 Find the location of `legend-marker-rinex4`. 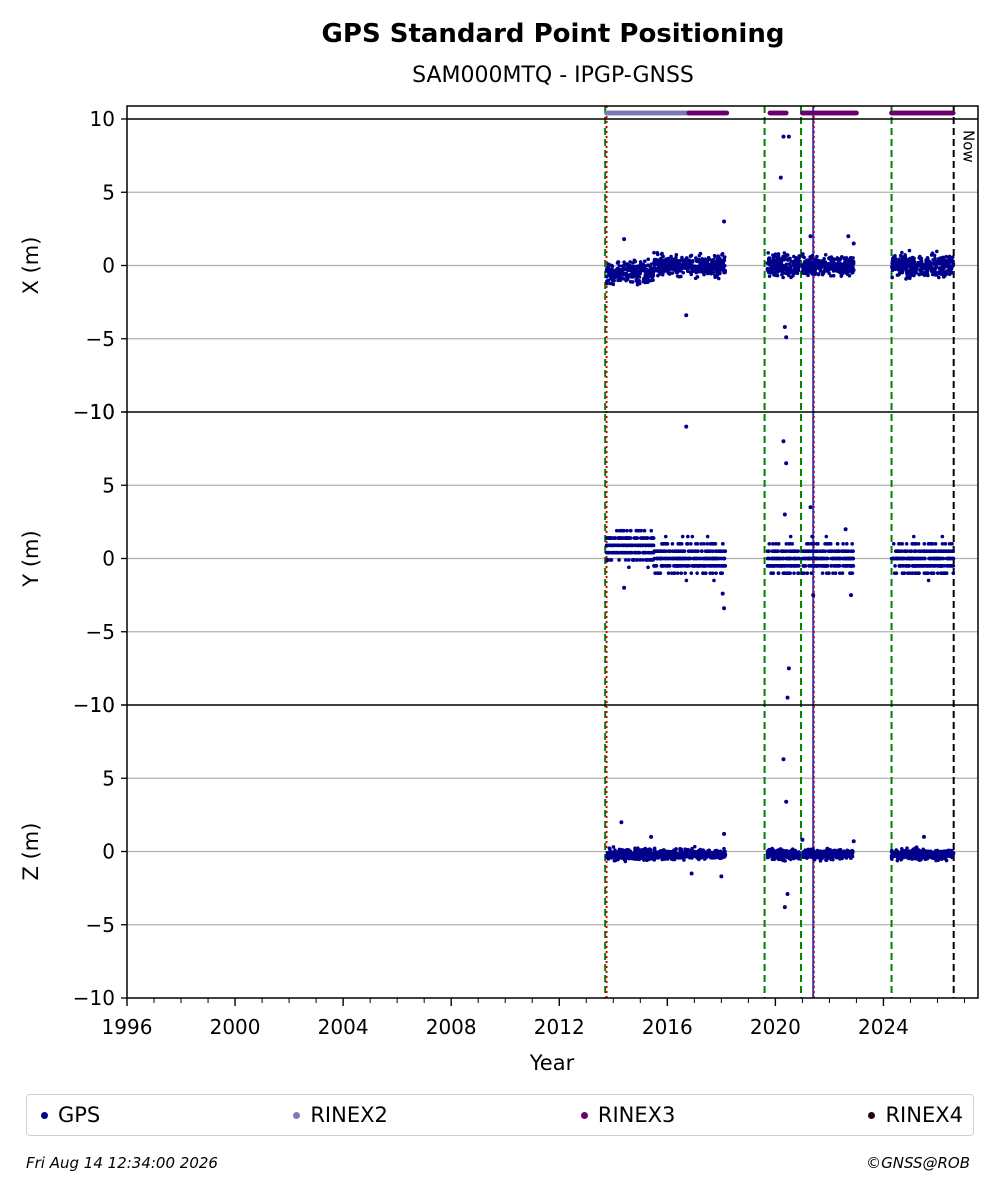

legend-marker-rinex4 is located at coordinates (872, 1115).